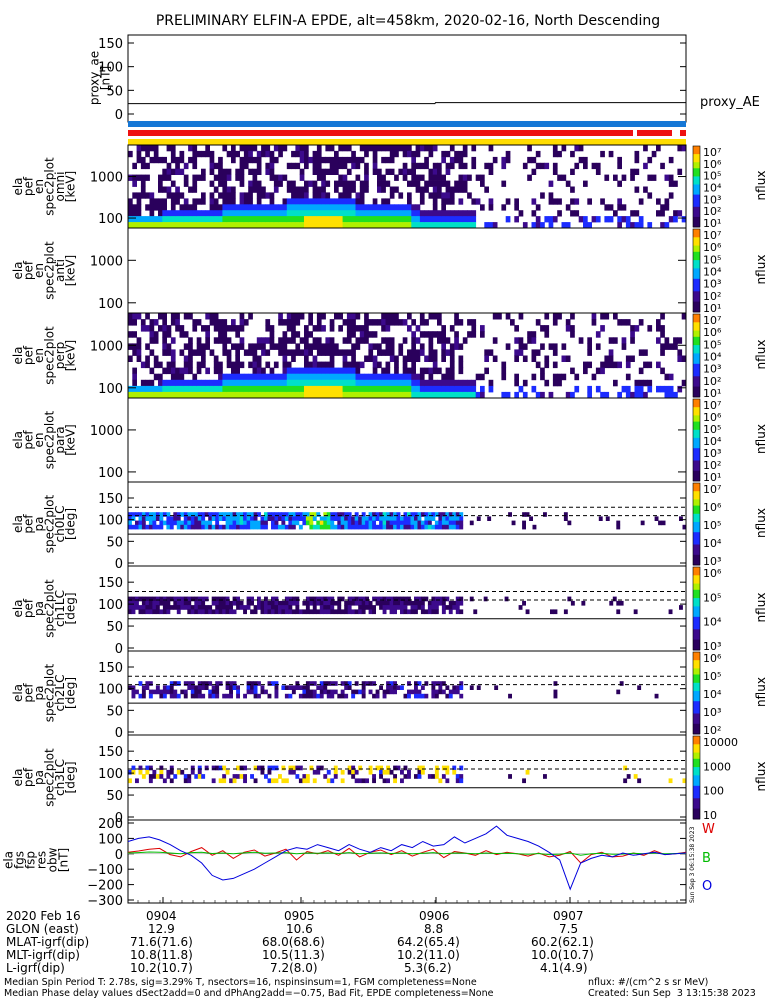 The width and height of the screenshot is (775, 1000). Describe the element at coordinates (18, 186) in the screenshot. I see `y-label-line: ela` at that location.